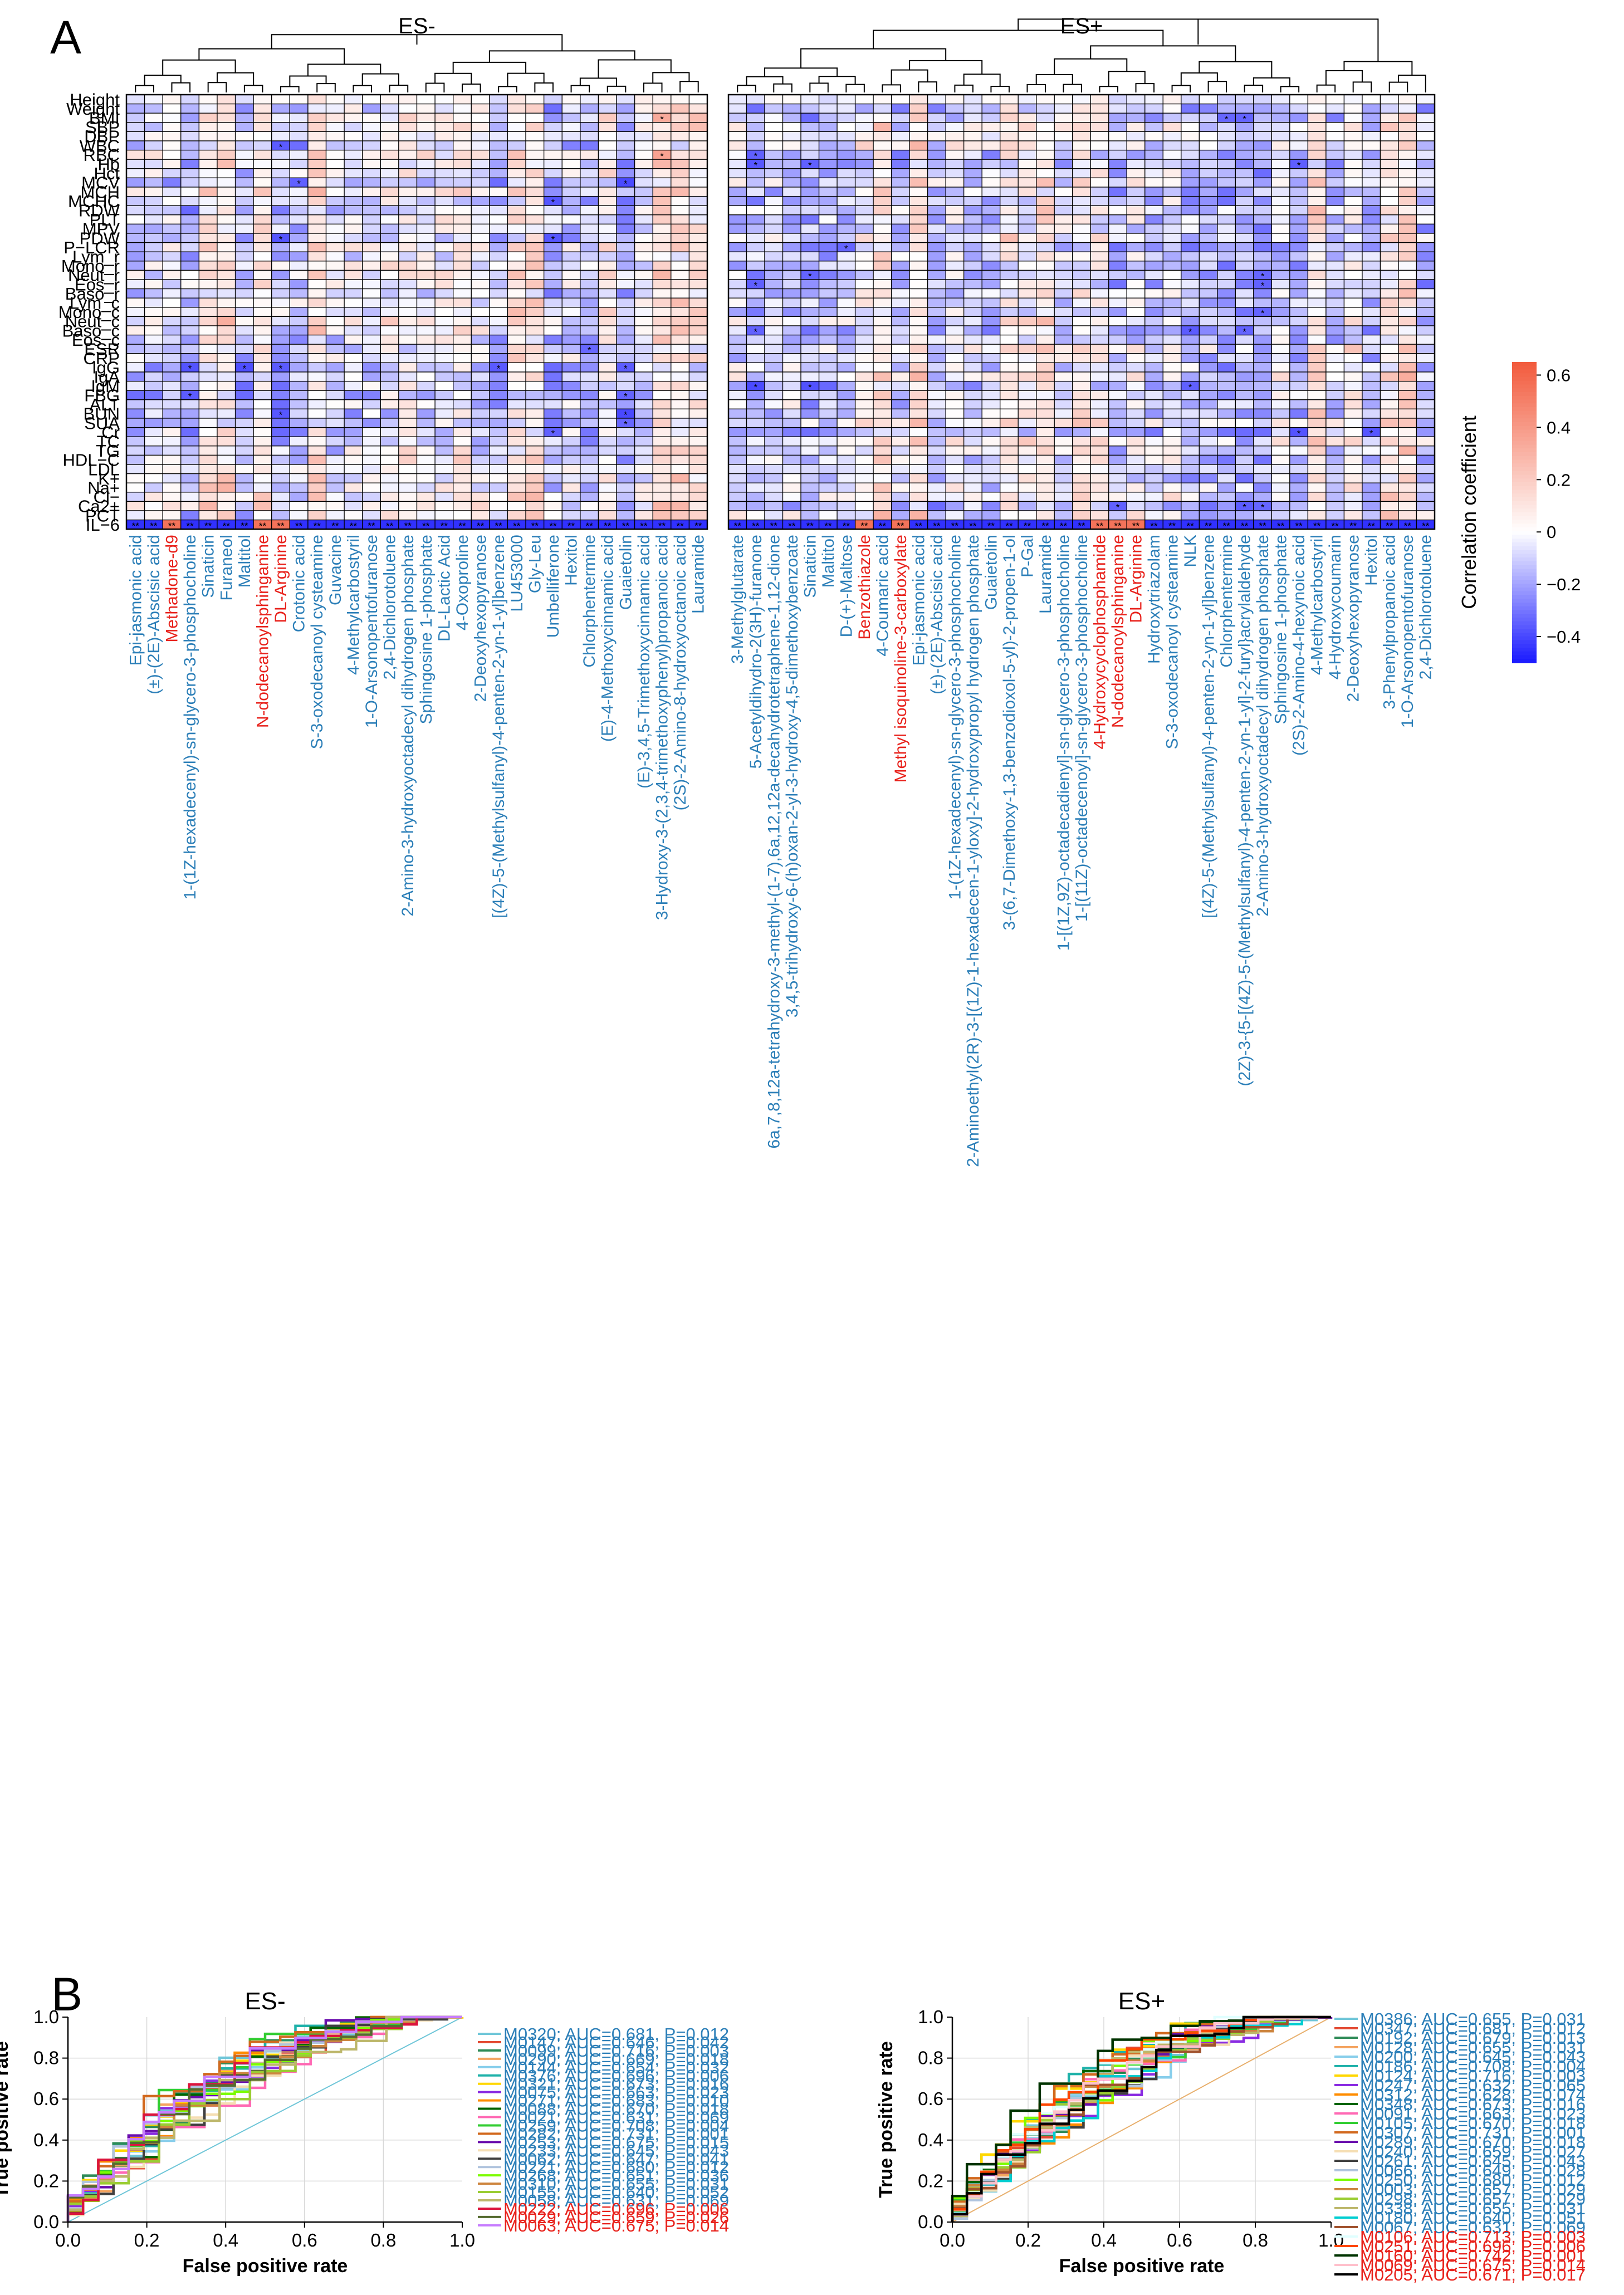 The width and height of the screenshot is (1624, 2295). Describe the element at coordinates (616, 2117) in the screenshot. I see `legend-entry: M0021; AUC=0.631, P=0.069` at that location.